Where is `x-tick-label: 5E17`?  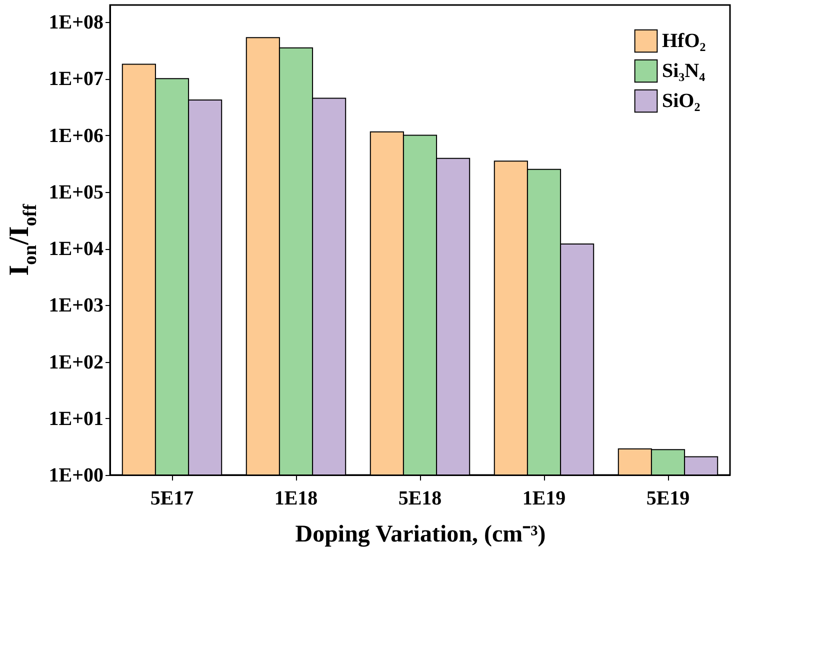 x-tick-label: 5E17 is located at coordinates (172, 499).